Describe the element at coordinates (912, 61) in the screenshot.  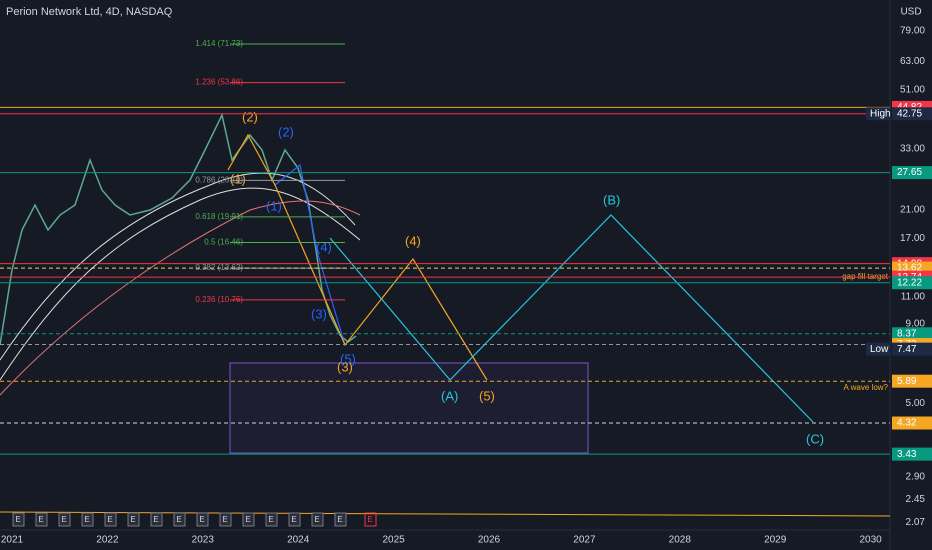
I see `price-tick-label: 63.00` at that location.